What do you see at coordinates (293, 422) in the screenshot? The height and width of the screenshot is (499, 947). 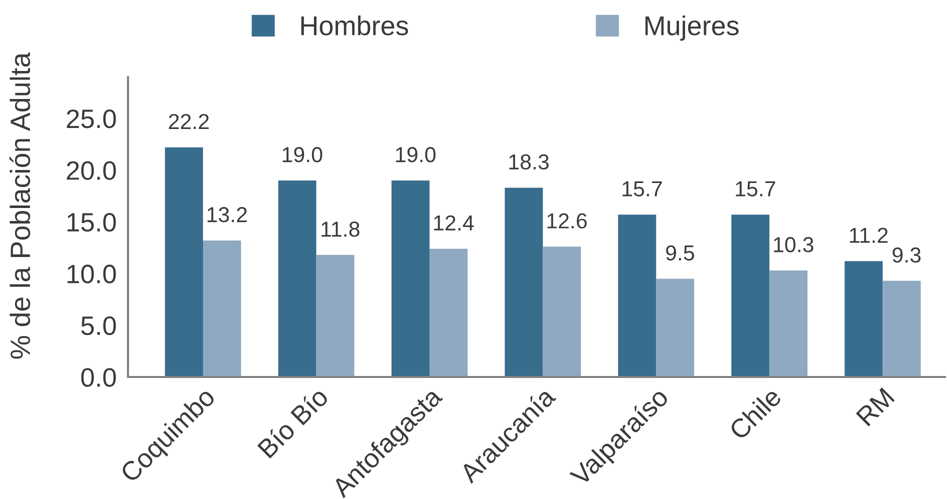 I see `x-tick-label: Bío Bío` at bounding box center [293, 422].